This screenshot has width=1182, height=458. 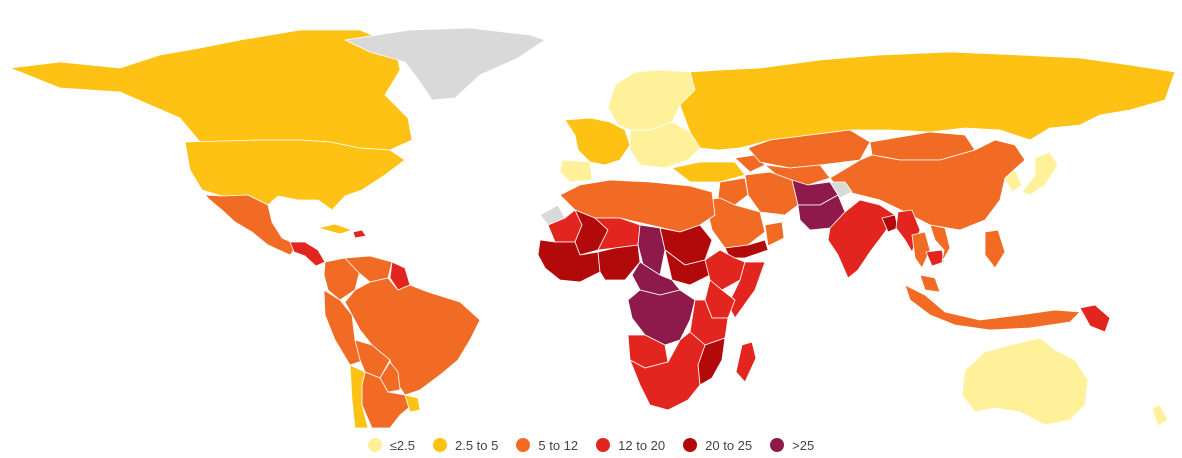 I want to click on legend-item-2: 2.5 to 5, so click(x=465, y=445).